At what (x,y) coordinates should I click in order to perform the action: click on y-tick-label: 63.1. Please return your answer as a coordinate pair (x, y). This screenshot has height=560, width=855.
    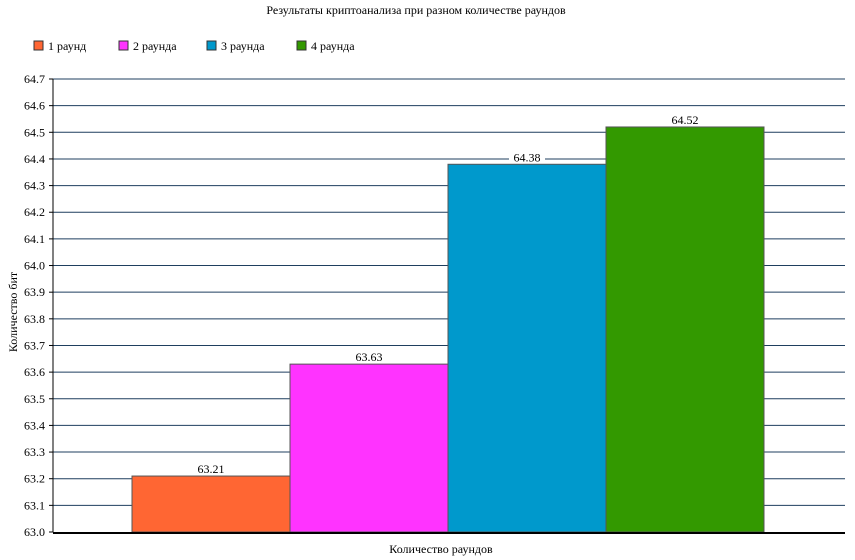
    Looking at the image, I should click on (34, 505).